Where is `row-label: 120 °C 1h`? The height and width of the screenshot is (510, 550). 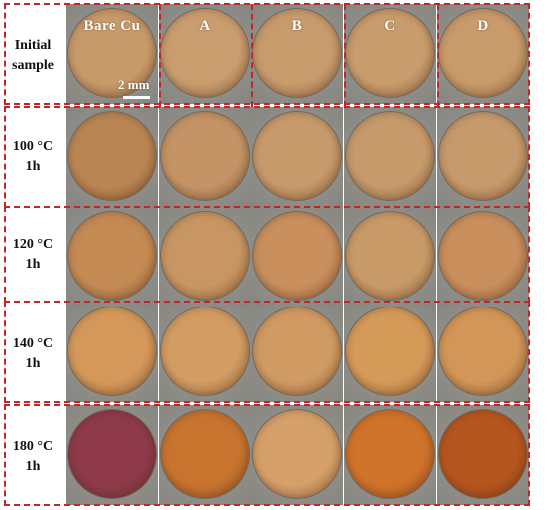
row-label: 120 °C 1h is located at coordinates (33, 254).